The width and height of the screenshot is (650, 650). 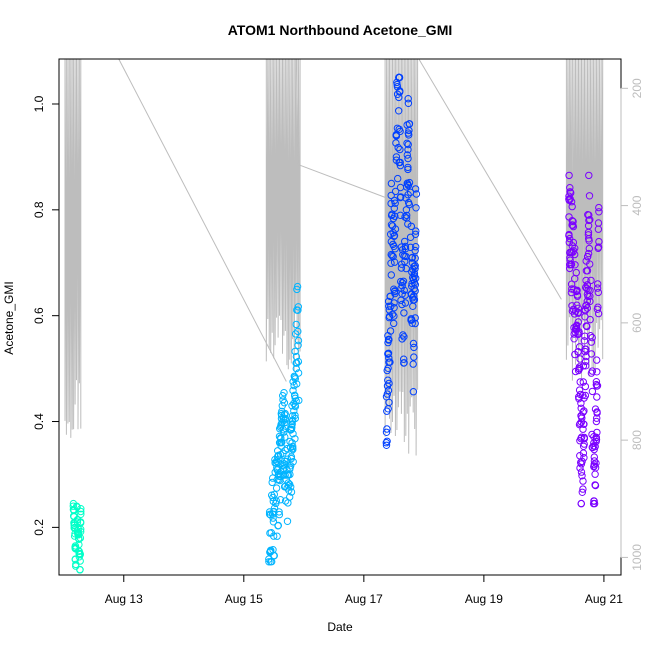 I want to click on ferry-leg-line, so click(x=490, y=179).